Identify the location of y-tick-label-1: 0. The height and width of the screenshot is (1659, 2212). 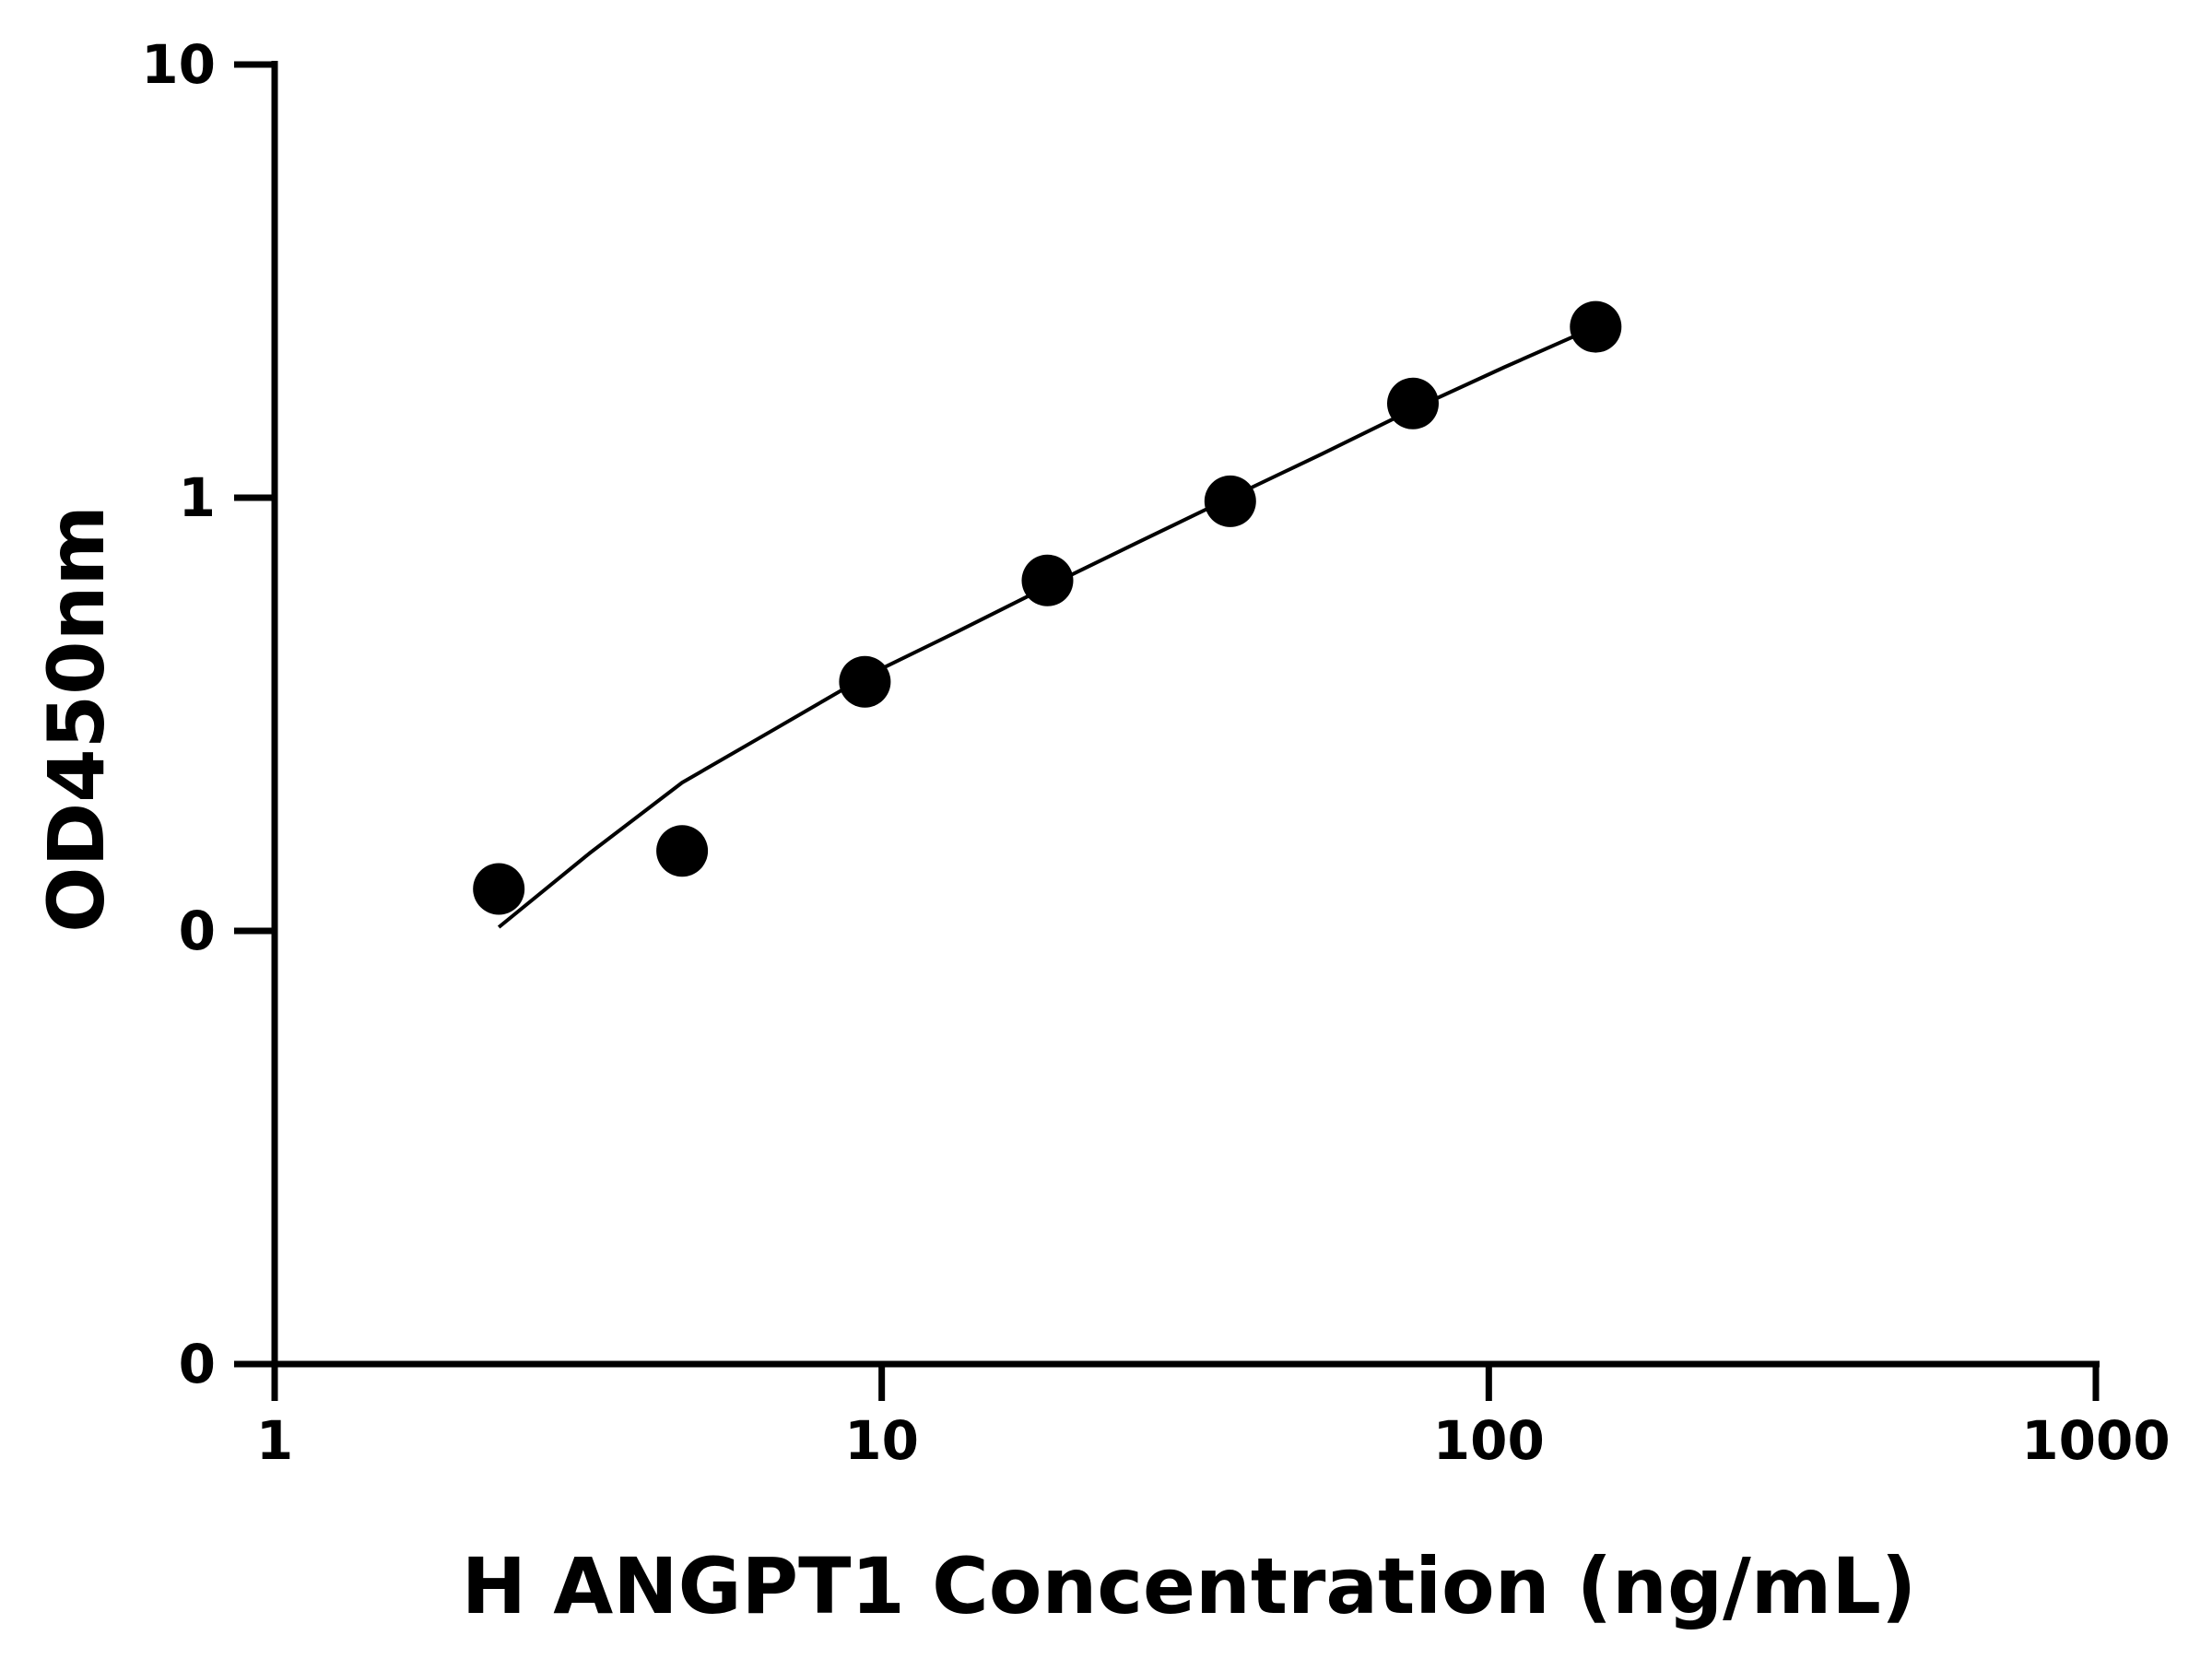
(197, 931).